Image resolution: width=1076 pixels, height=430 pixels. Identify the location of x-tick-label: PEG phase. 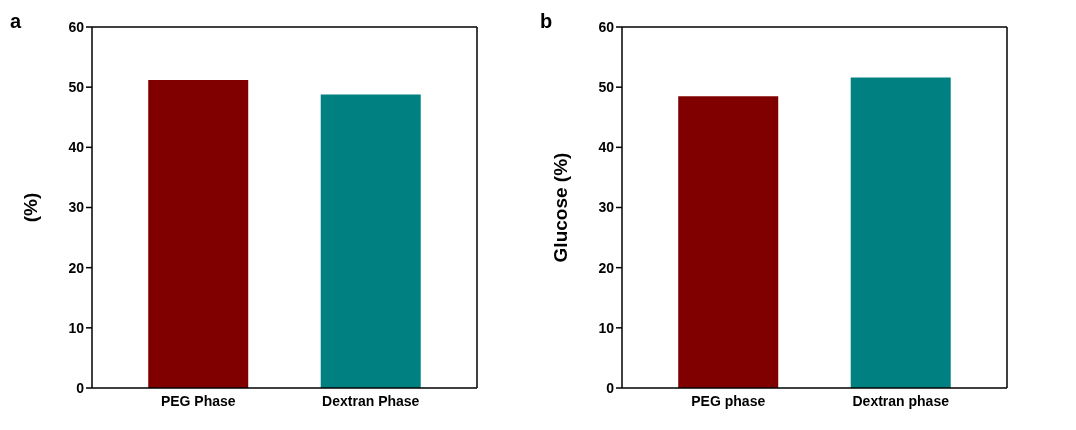
(728, 400).